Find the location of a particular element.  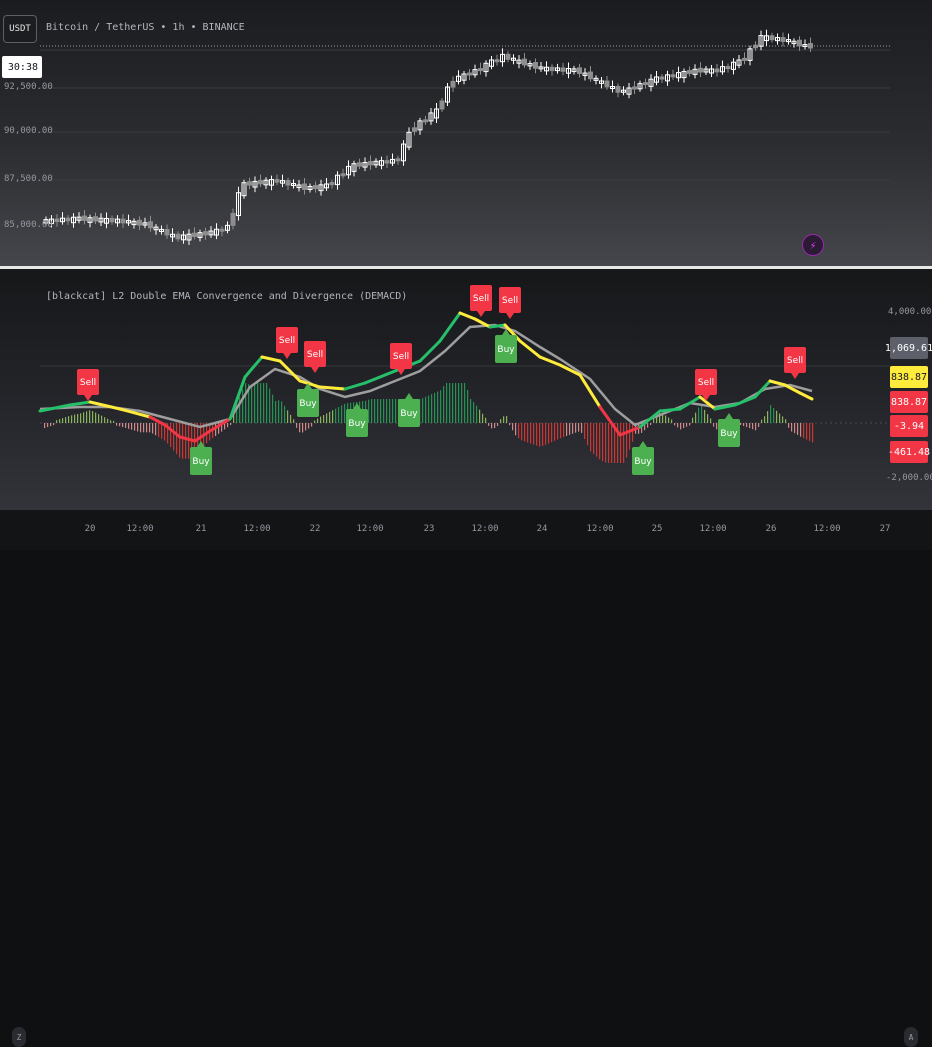

time-label: 12:00 is located at coordinates (370, 529).